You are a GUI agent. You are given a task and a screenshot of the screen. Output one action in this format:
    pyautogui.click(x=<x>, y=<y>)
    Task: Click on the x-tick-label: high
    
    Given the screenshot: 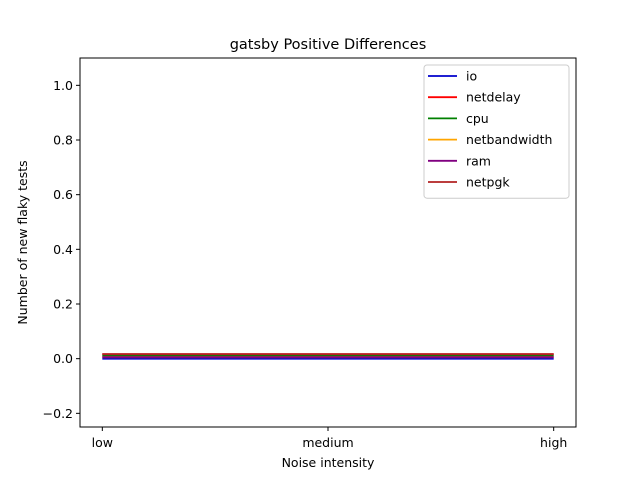 What is the action you would take?
    pyautogui.click(x=553, y=442)
    